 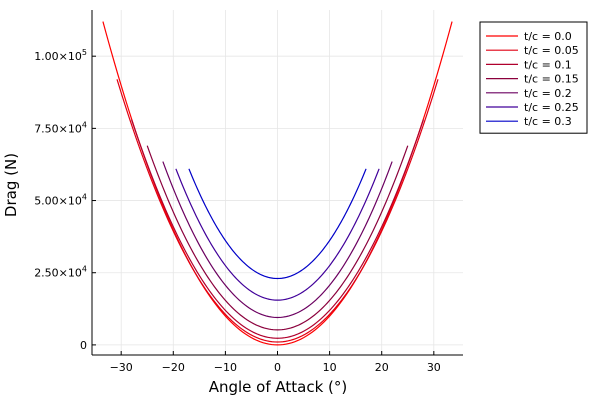 I want to click on legend-label: t/c = 0.3, so click(x=548, y=121).